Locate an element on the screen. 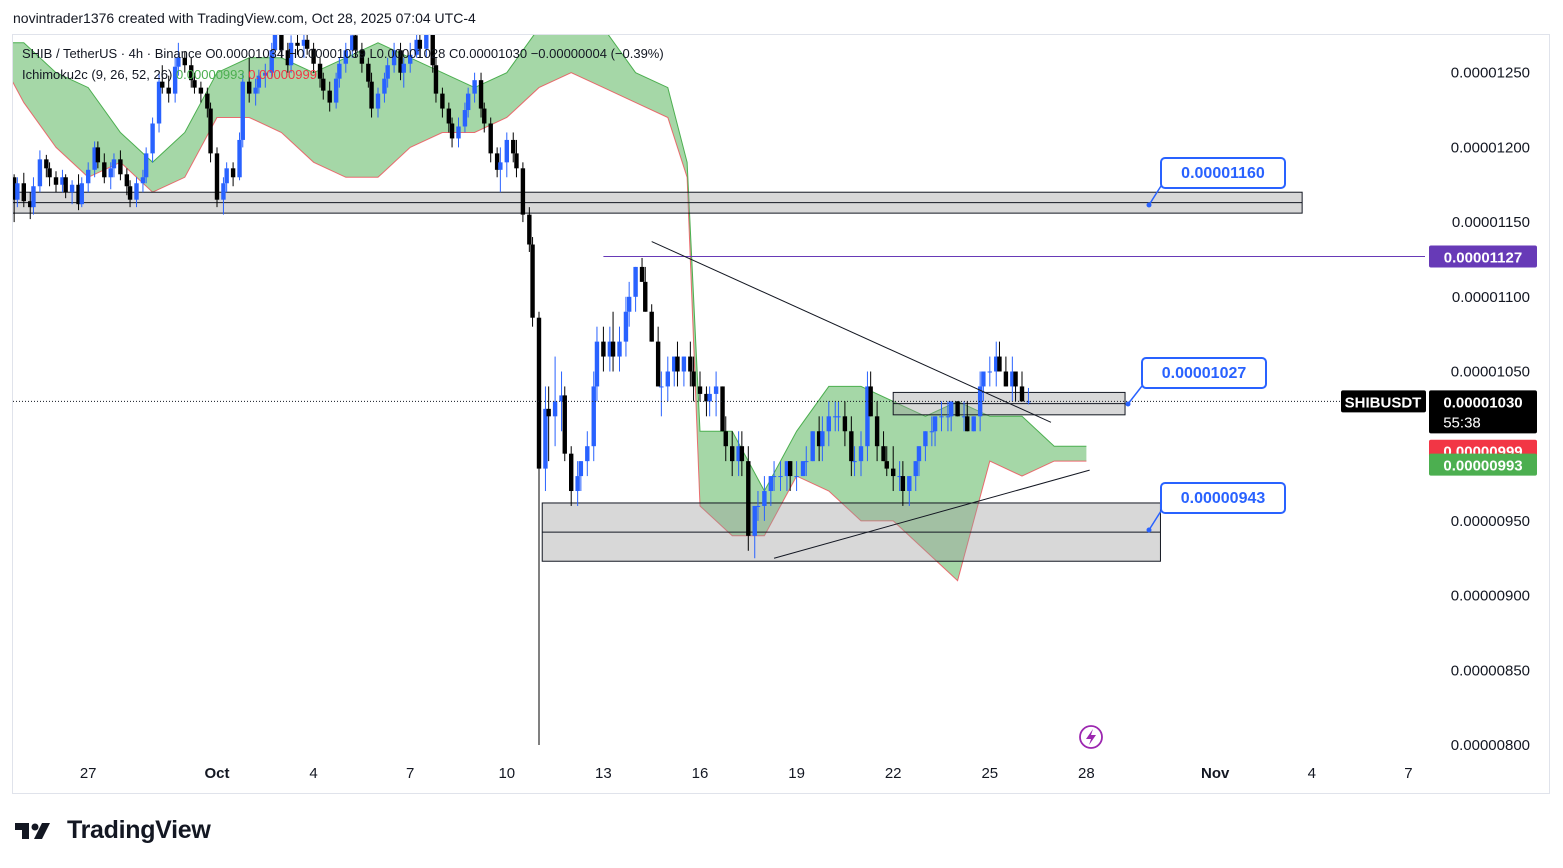 Image resolution: width=1563 pixels, height=868 pixels. x-tick-label: Nov is located at coordinates (1215, 773).